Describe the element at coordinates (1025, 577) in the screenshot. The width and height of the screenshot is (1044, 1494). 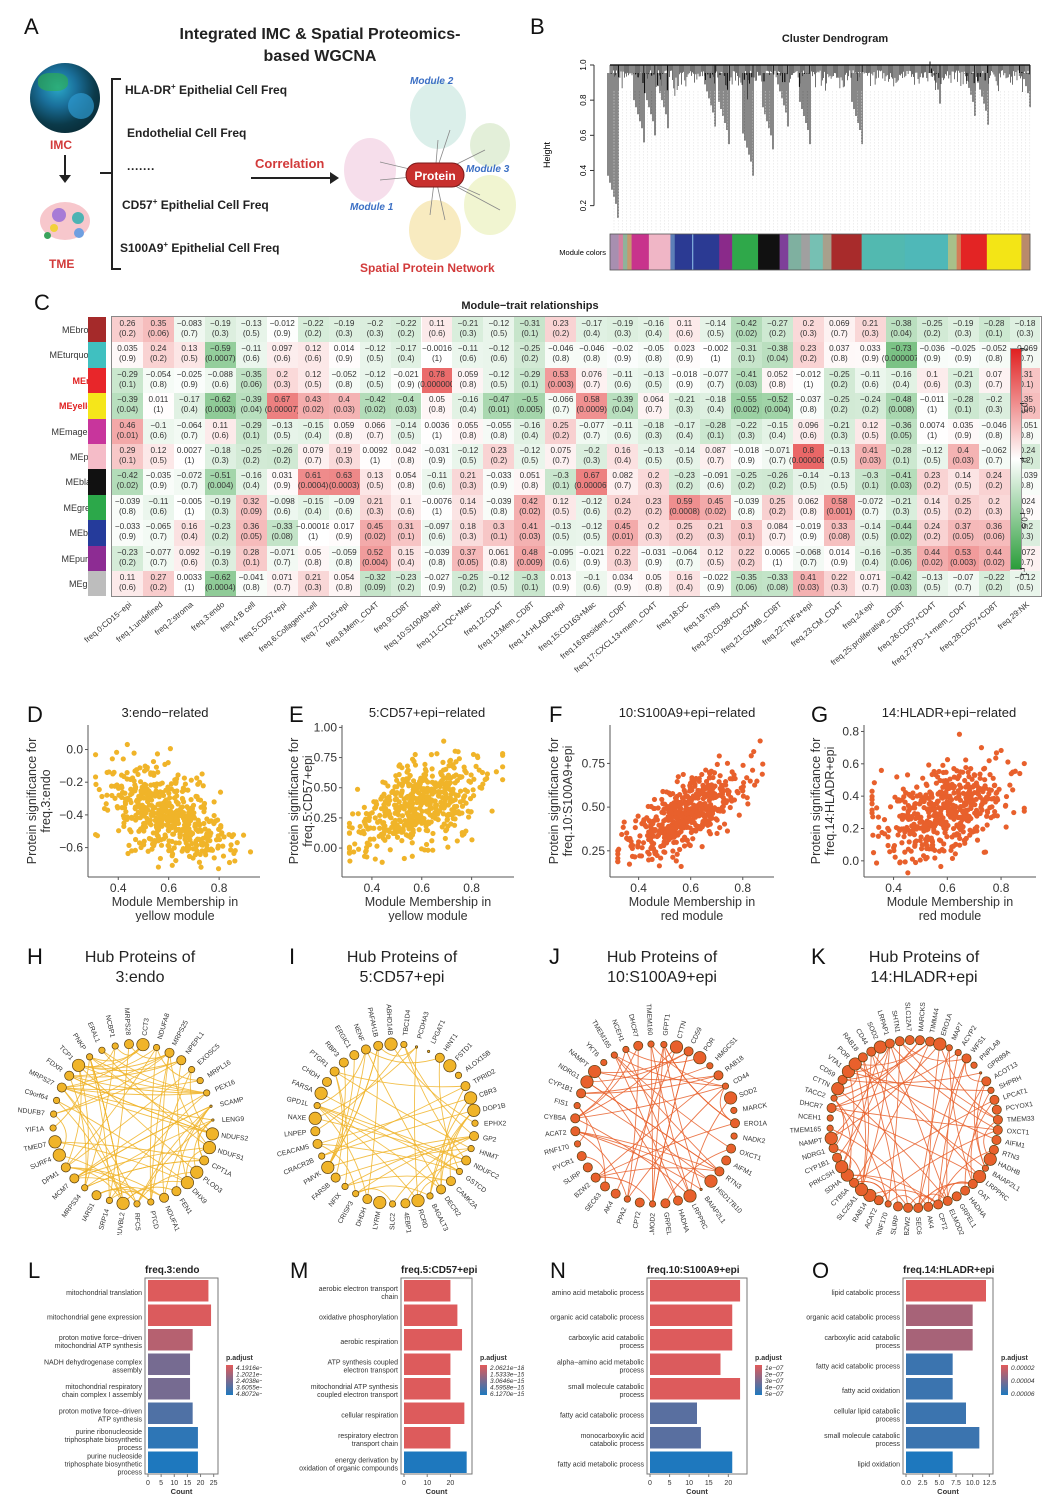
I see `correlation-value: −0.12` at that location.